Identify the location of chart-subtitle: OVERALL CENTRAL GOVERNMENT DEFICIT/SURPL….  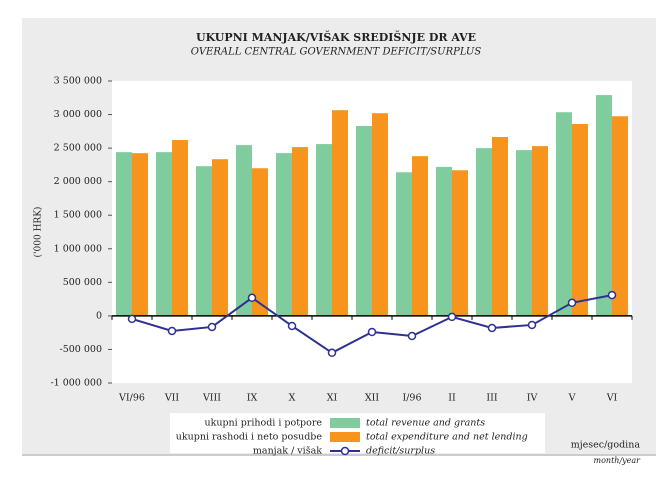
(336, 52).